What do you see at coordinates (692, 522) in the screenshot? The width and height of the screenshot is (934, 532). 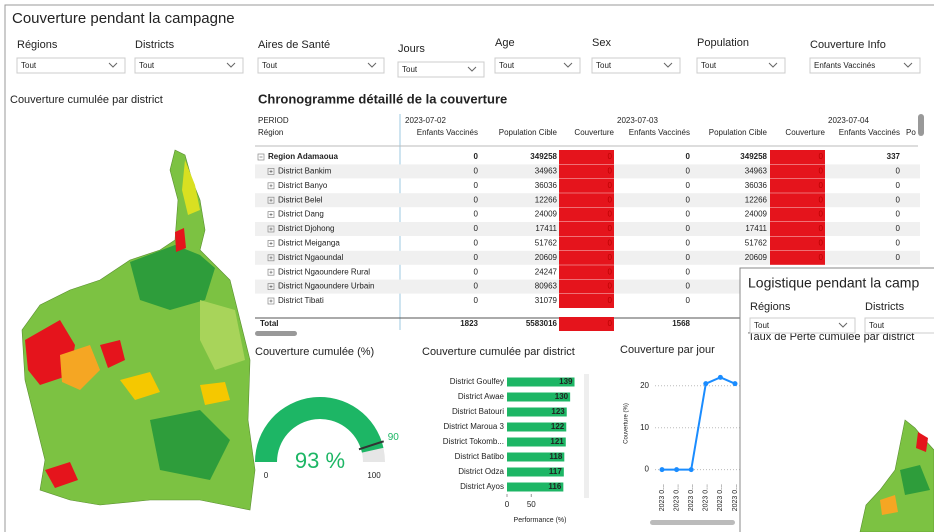 I see `line-scrollbar` at bounding box center [692, 522].